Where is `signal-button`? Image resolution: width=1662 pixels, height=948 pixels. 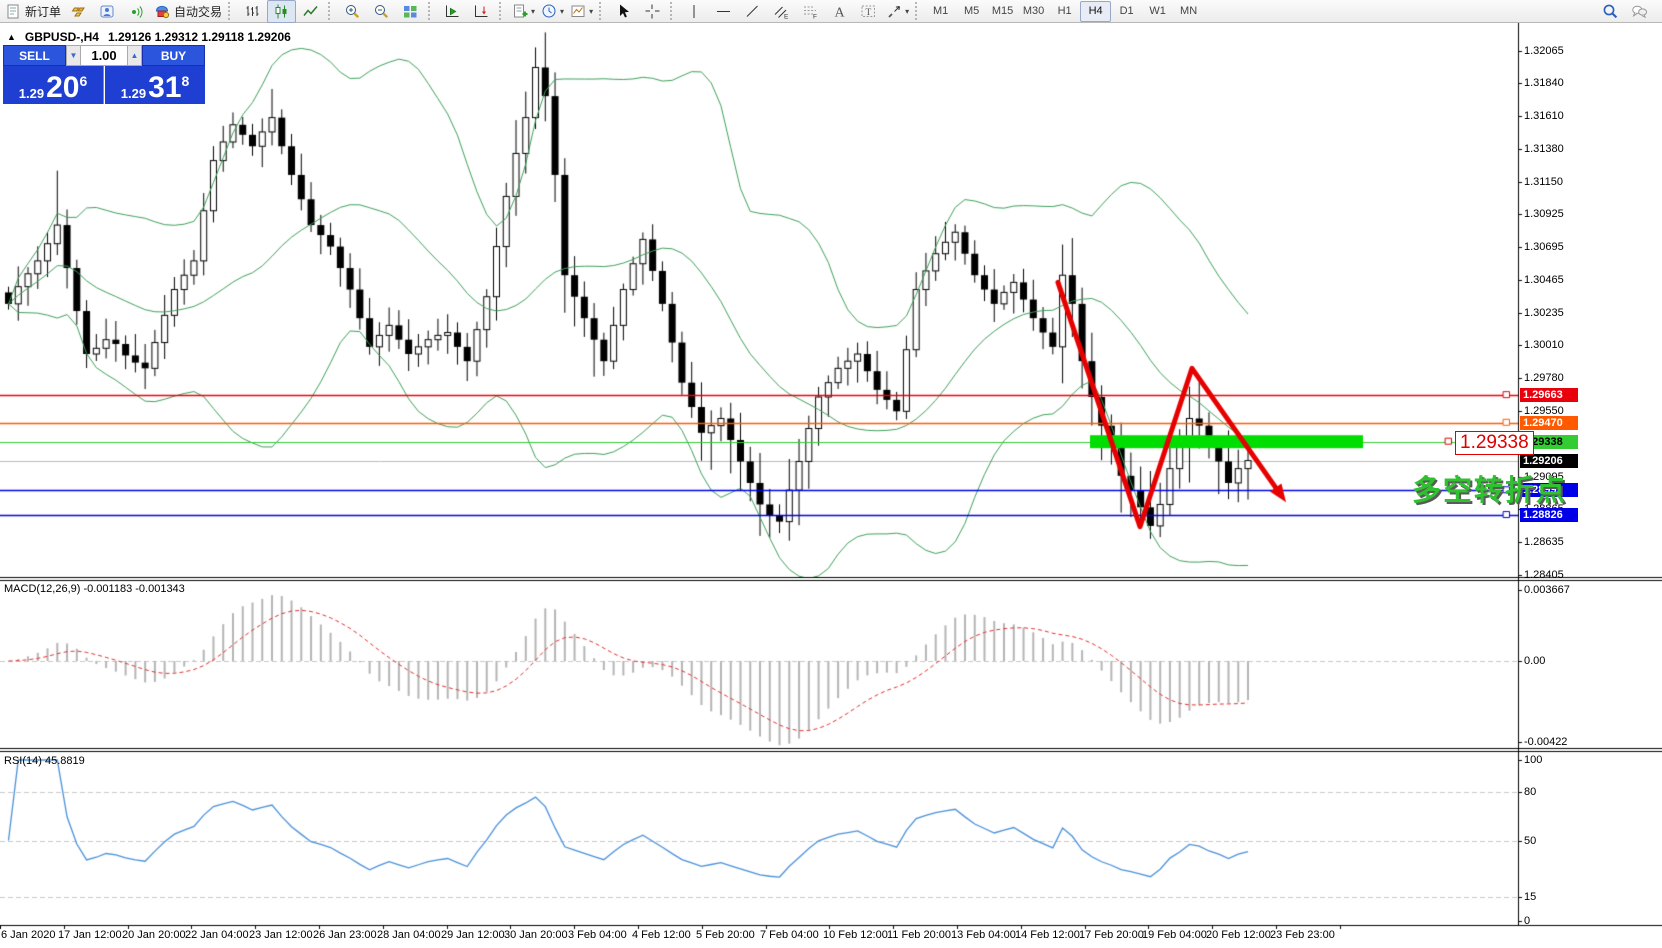
signal-button is located at coordinates (136, 11).